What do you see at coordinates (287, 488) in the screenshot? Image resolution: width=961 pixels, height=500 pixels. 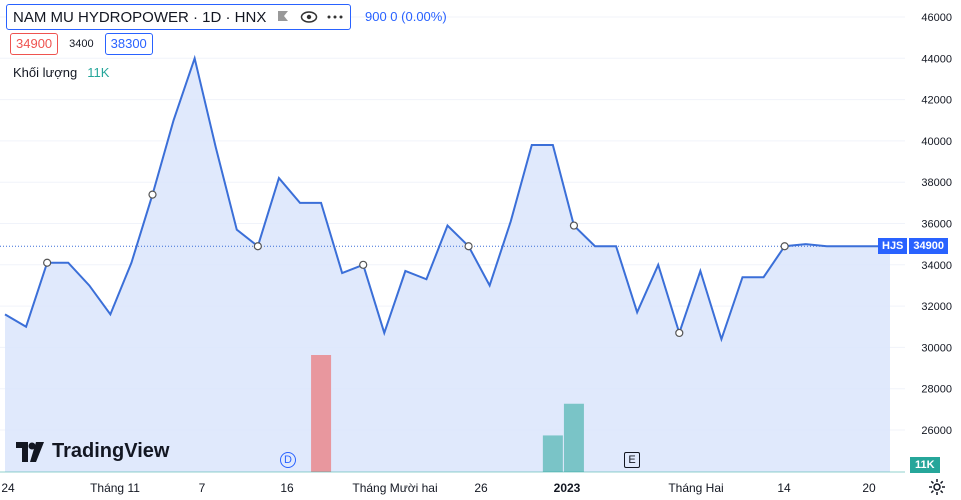 I see `x-tick-label: 16` at bounding box center [287, 488].